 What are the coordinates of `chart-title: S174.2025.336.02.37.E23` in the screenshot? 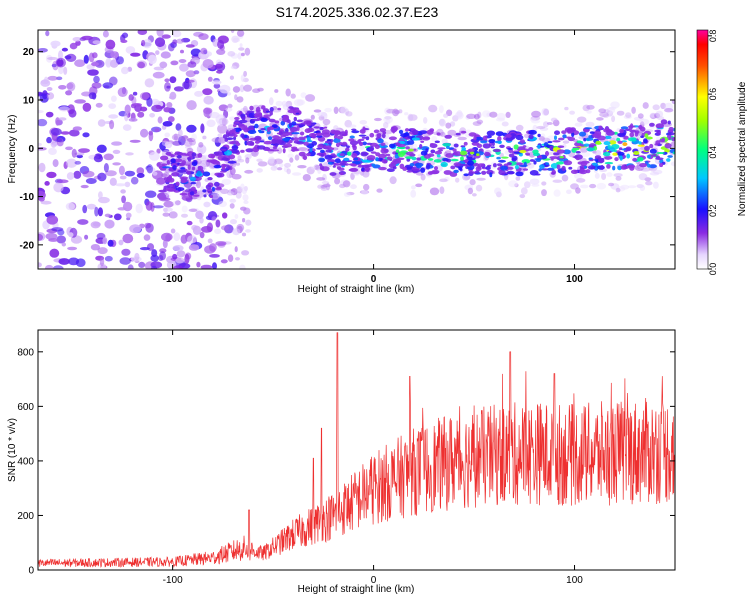 It's located at (357, 12).